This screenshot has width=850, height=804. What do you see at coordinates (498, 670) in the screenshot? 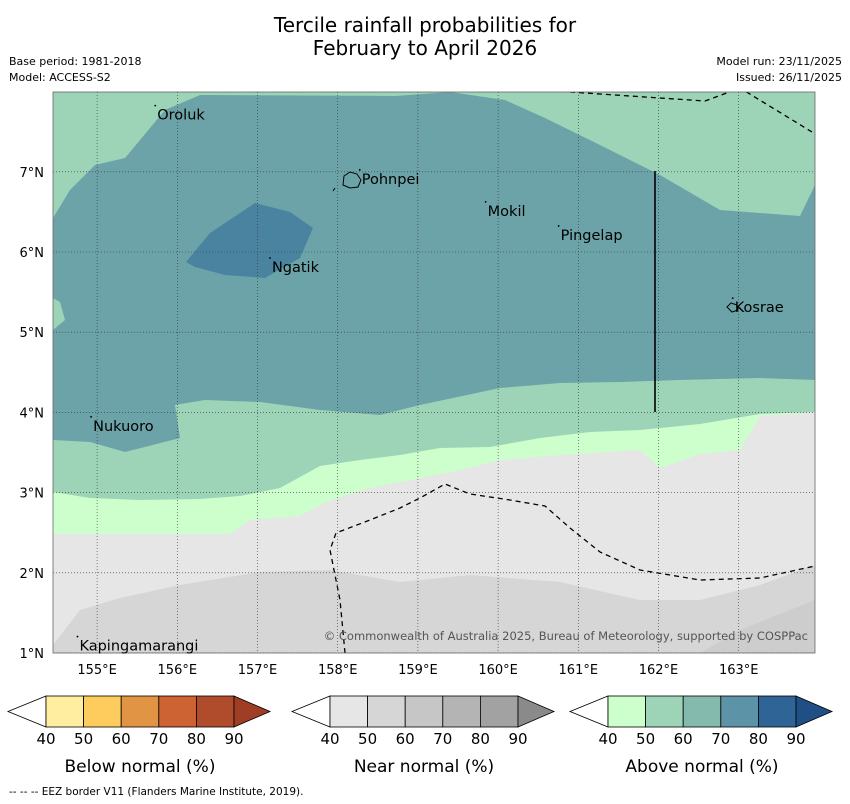
I see `lon-label: 160°E` at bounding box center [498, 670].